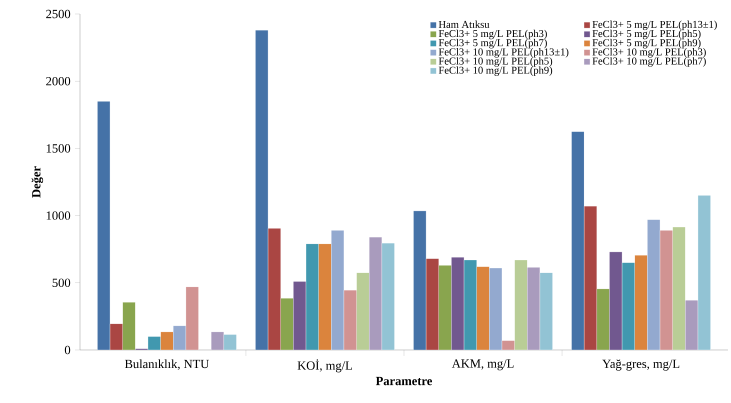  What do you see at coordinates (61, 283) in the screenshot?
I see `y-tick-label: 500` at bounding box center [61, 283].